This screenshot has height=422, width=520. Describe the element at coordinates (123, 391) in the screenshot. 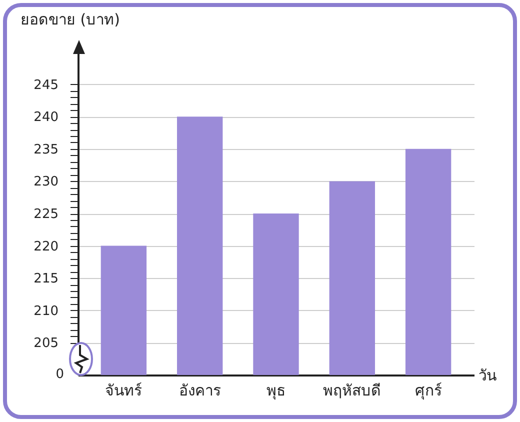

I see `x-tick-label: จันทร์` at that location.